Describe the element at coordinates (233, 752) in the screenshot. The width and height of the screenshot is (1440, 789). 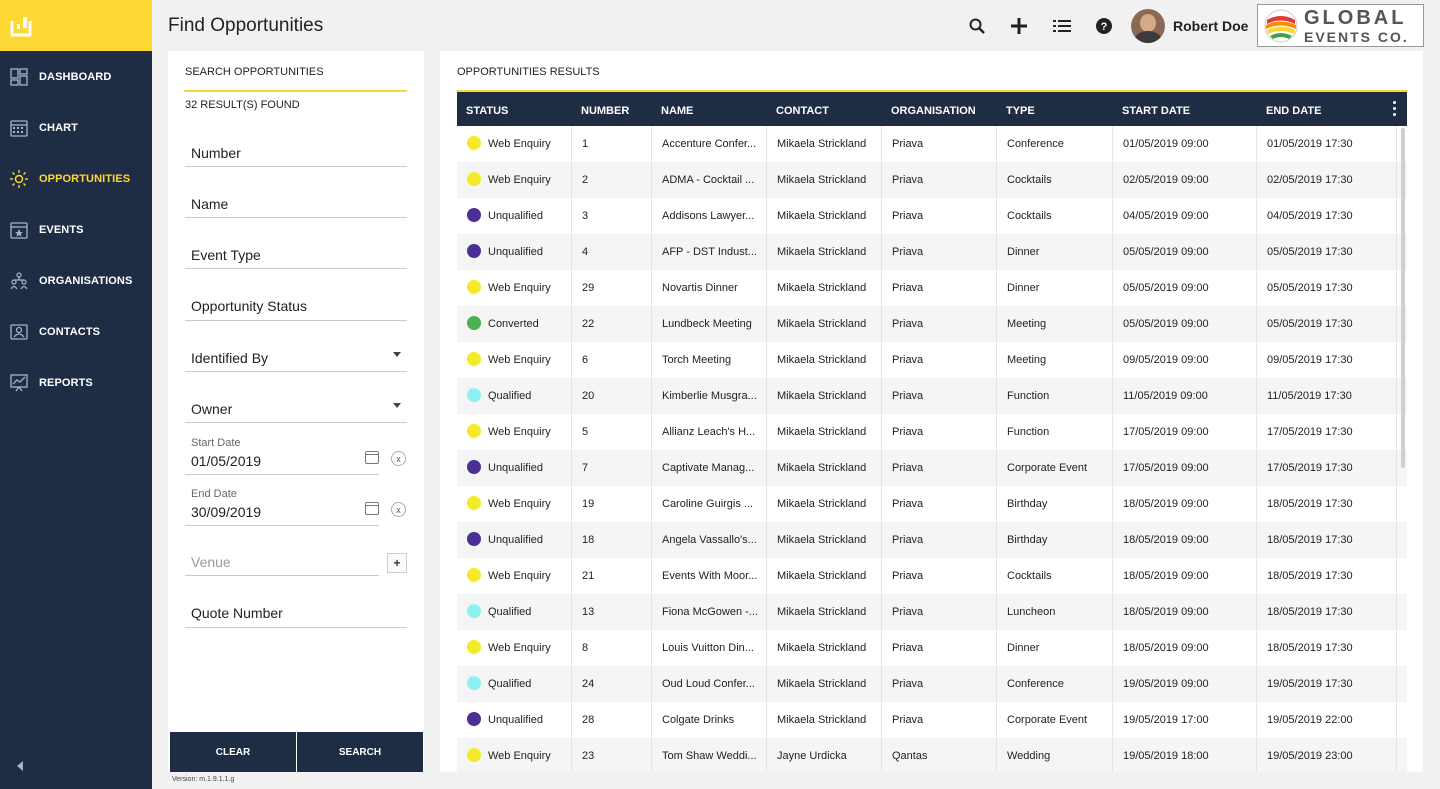
I see `clear-button: CLEAR` at that location.